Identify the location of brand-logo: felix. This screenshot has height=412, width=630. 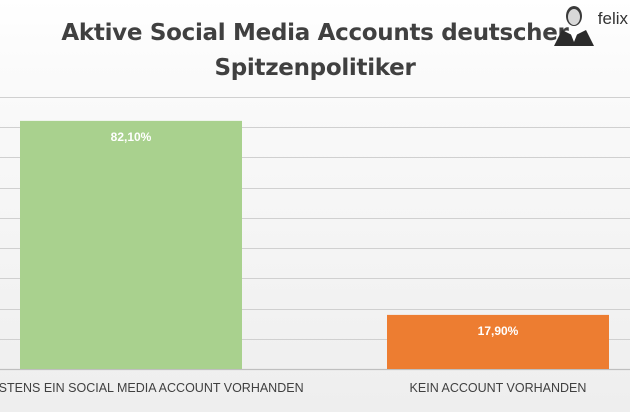
(591, 25).